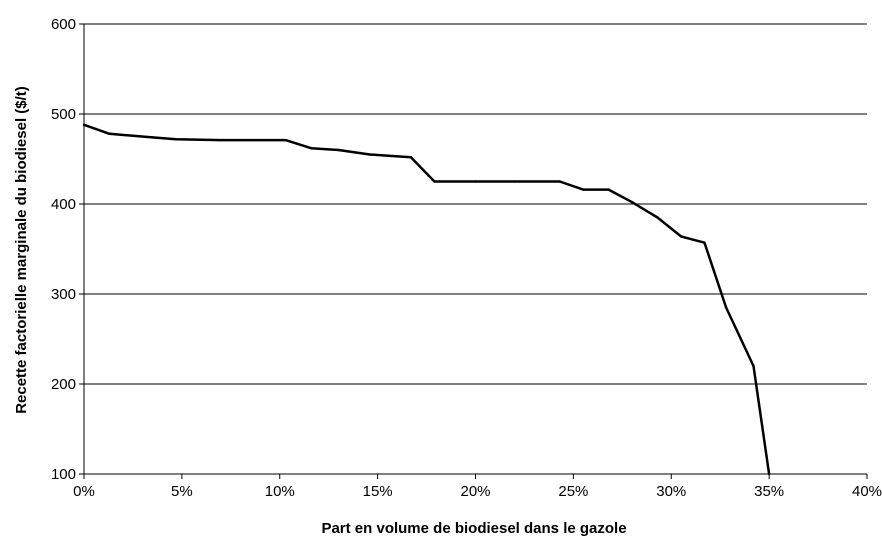  What do you see at coordinates (63, 114) in the screenshot?
I see `y-tick-label-4: 500` at bounding box center [63, 114].